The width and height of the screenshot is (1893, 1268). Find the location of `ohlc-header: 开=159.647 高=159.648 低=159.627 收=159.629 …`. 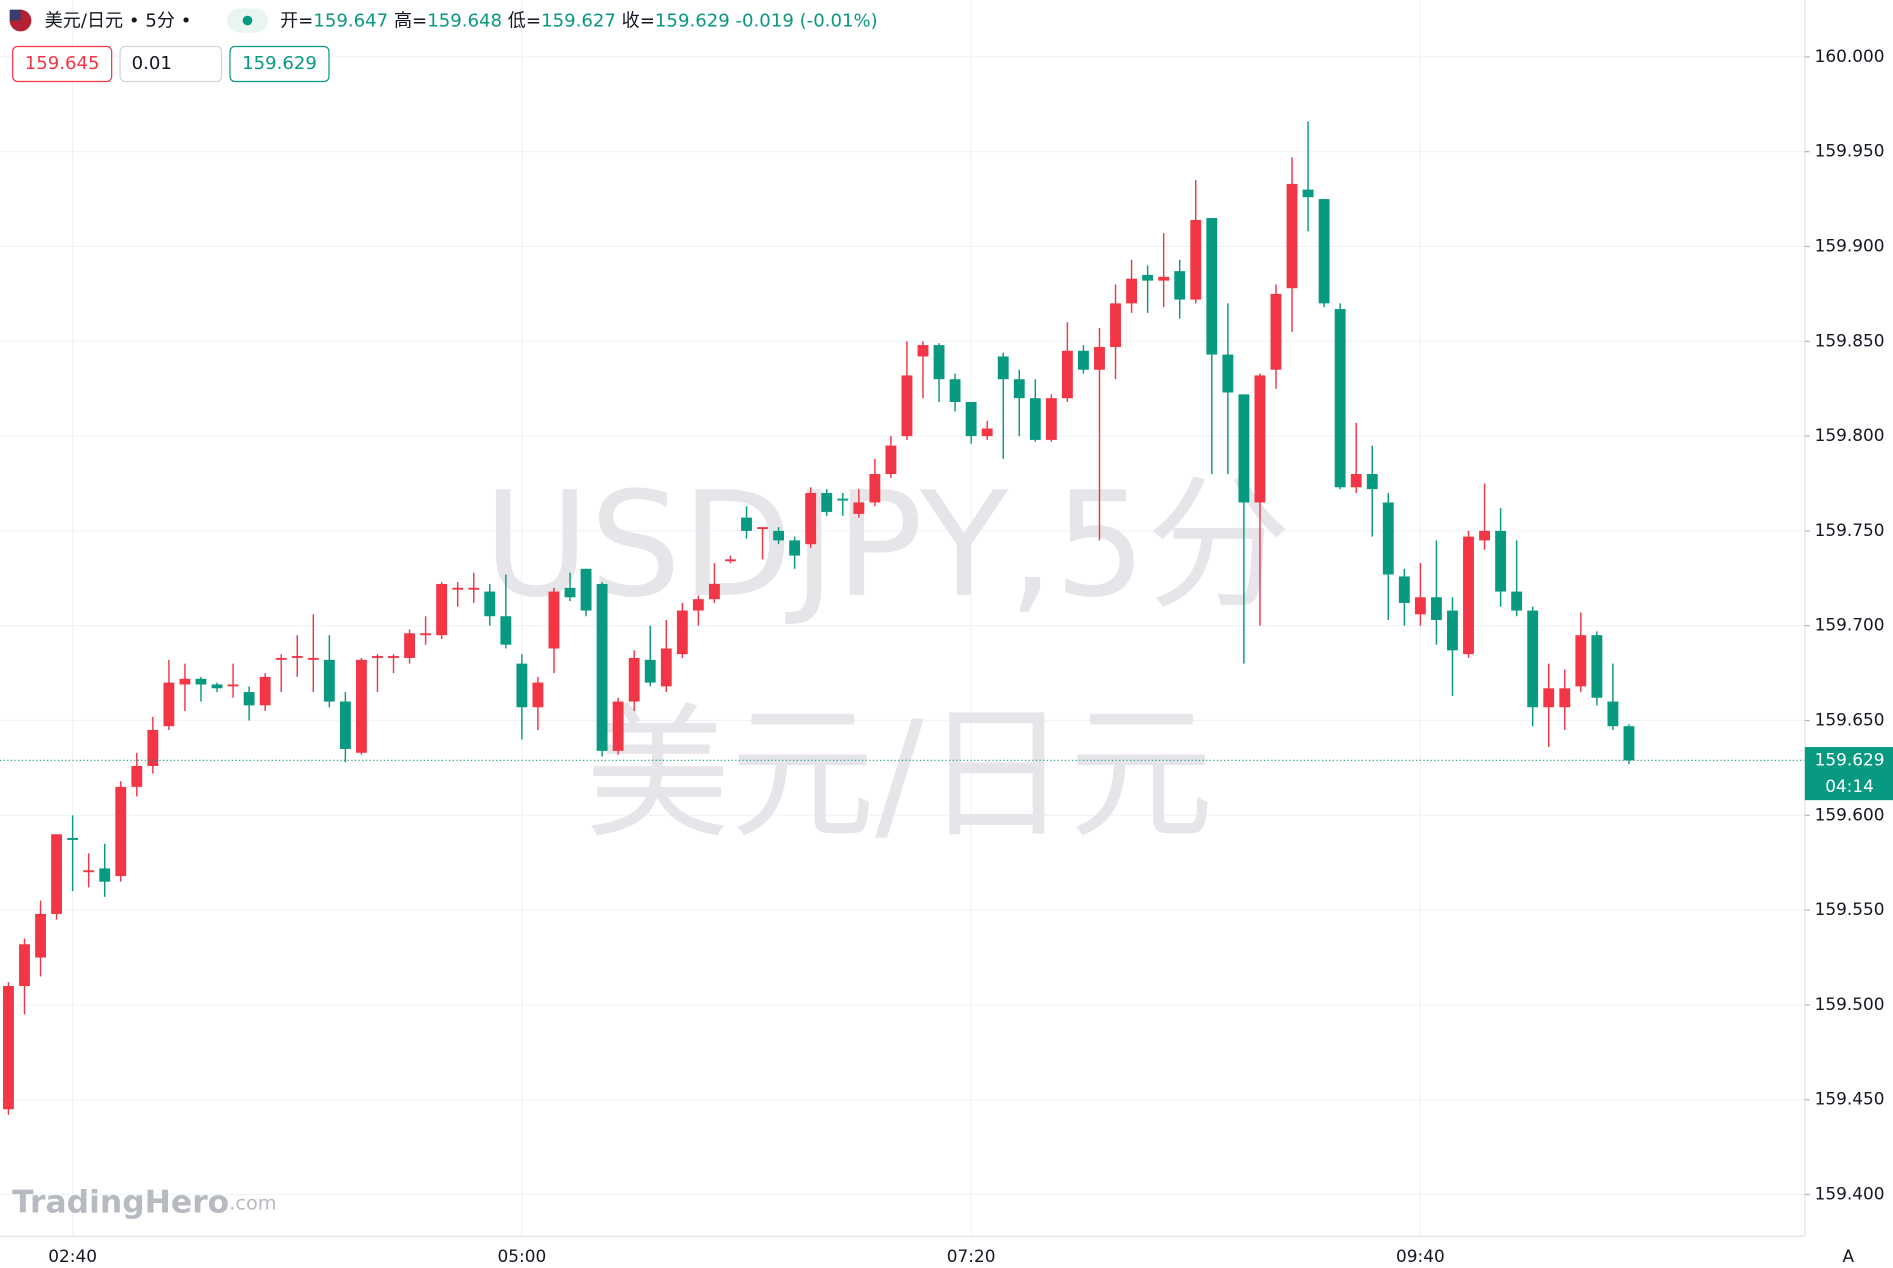

ohlc-header: 开=159.647 高=159.648 低=159.627 收=159.629 … is located at coordinates (579, 21).